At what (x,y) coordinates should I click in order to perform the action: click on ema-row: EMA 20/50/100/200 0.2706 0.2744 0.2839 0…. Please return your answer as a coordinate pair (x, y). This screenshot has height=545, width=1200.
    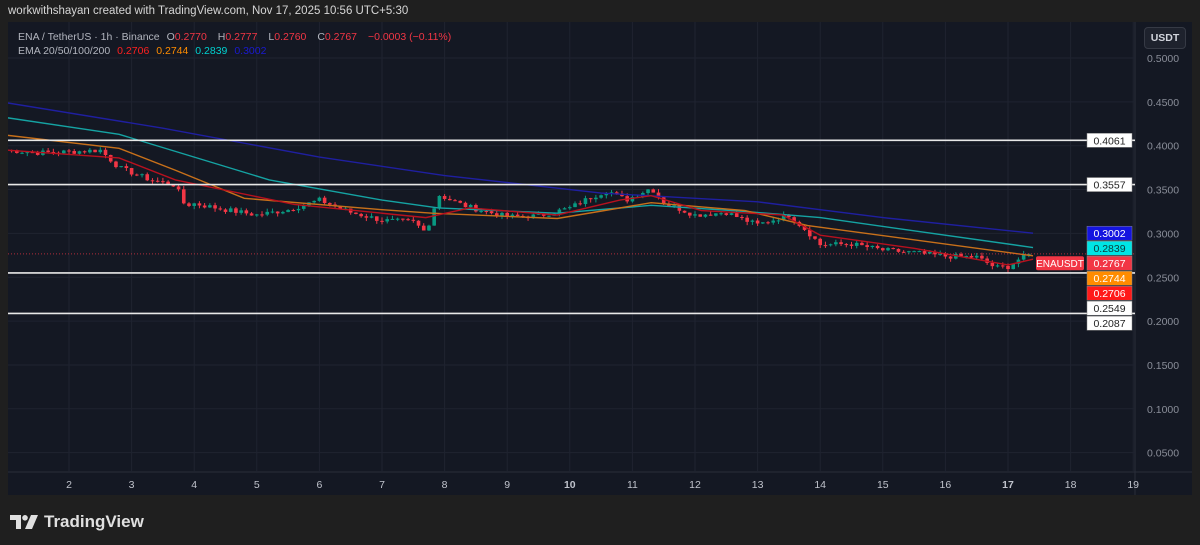
    Looking at the image, I should click on (236, 51).